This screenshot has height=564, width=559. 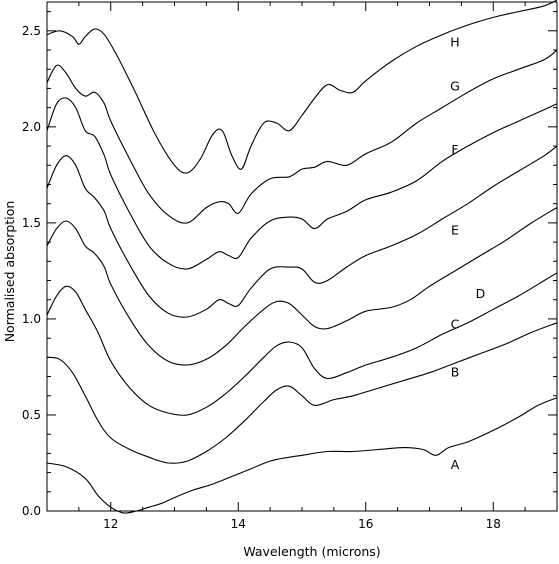 What do you see at coordinates (110, 524) in the screenshot?
I see `x-tick-label: 12` at bounding box center [110, 524].